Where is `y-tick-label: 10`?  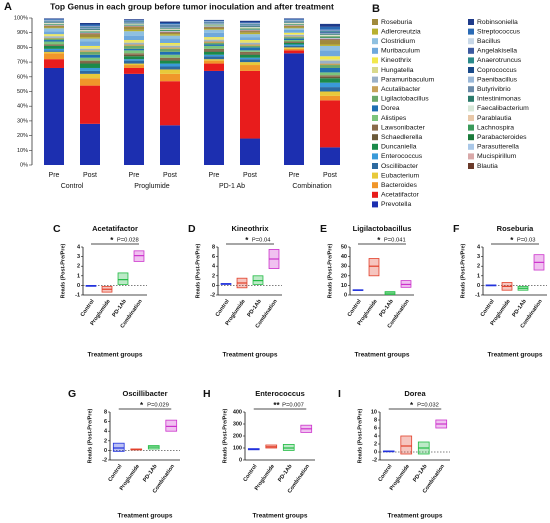 y-tick-label: 10 is located at coordinates (374, 412).